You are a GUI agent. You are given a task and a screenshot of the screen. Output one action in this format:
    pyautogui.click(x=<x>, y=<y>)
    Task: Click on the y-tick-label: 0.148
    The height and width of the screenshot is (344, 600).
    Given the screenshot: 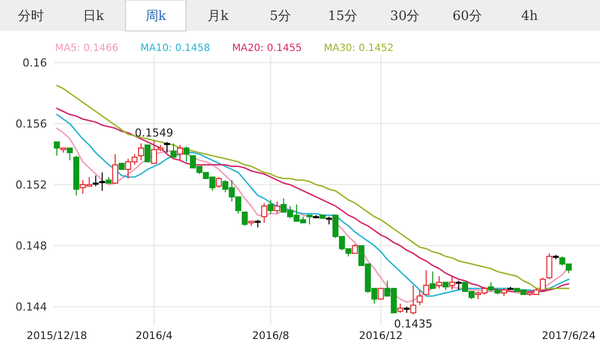 What is the action you would take?
    pyautogui.click(x=31, y=246)
    